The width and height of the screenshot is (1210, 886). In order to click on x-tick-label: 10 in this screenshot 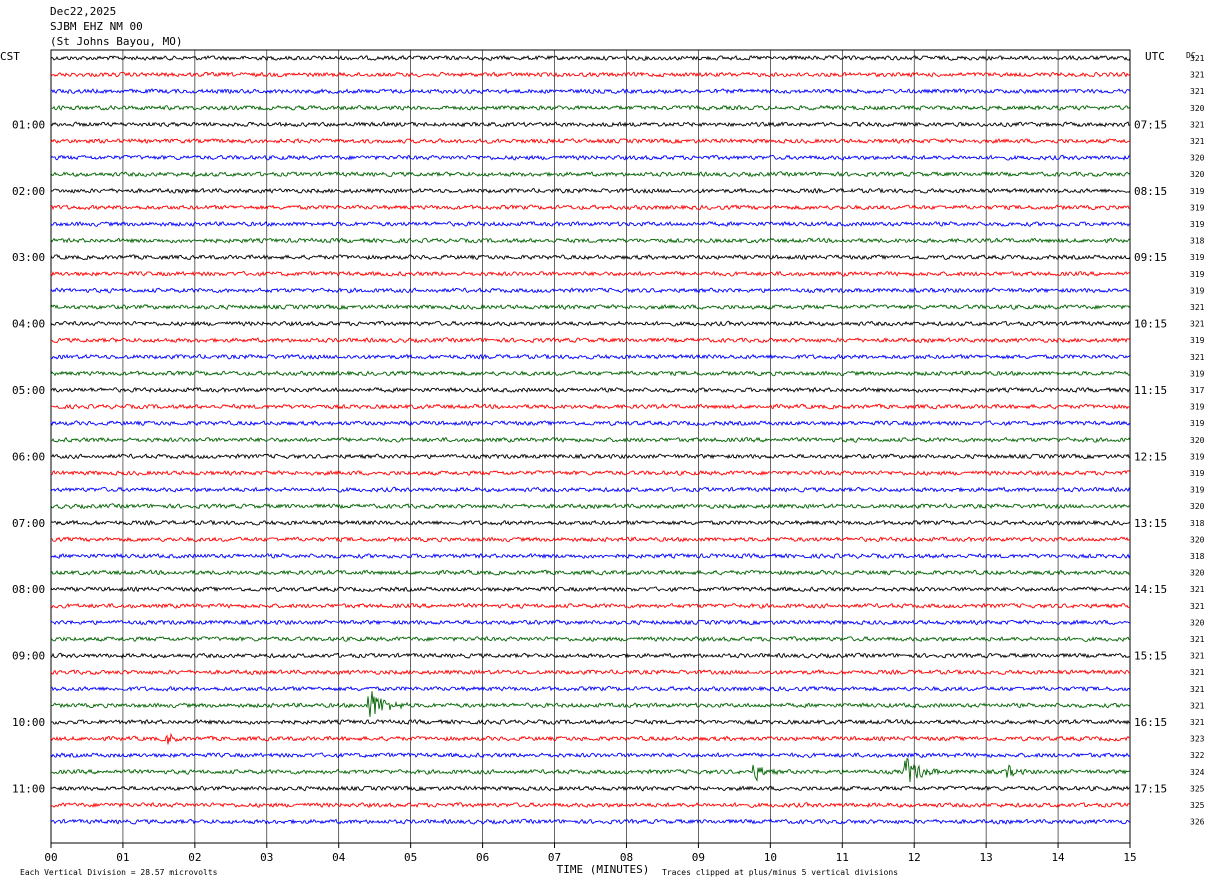, I will do `click(770, 857)`.